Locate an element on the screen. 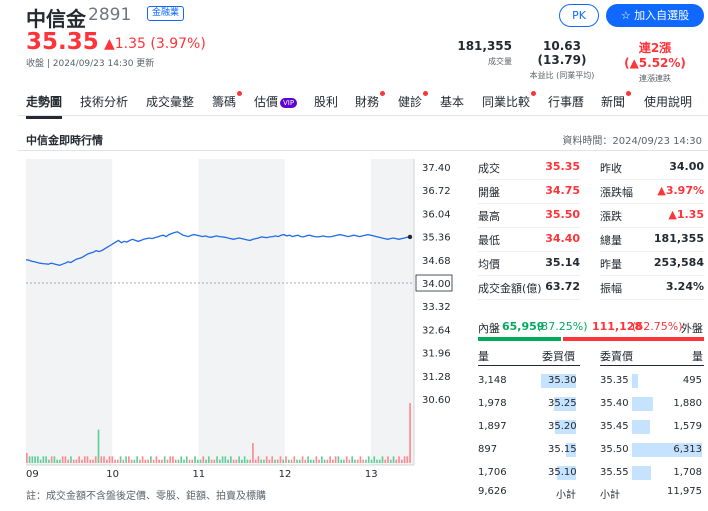 This screenshot has height=511, width=708. stat-pe: 10.63 (13.79) 本益比 (同業平均) is located at coordinates (562, 60).